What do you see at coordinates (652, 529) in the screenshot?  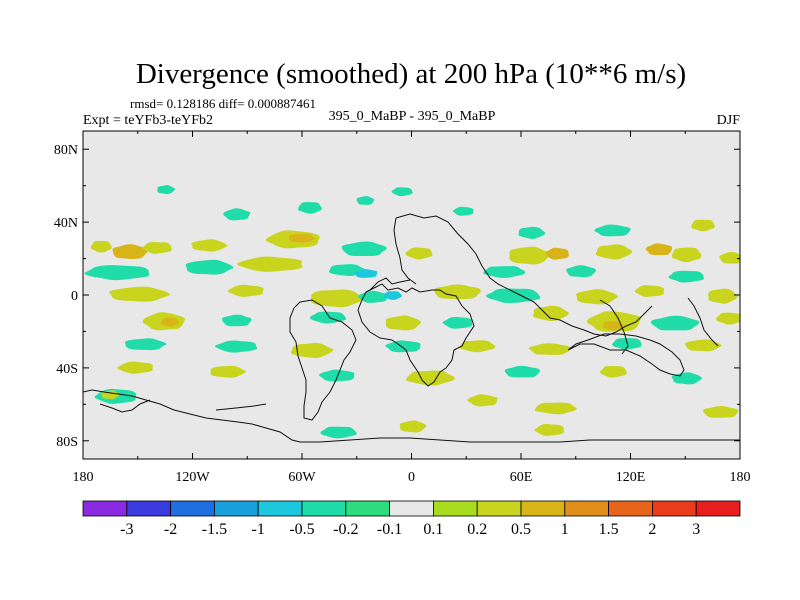 I see `colorbar-label: 2` at bounding box center [652, 529].